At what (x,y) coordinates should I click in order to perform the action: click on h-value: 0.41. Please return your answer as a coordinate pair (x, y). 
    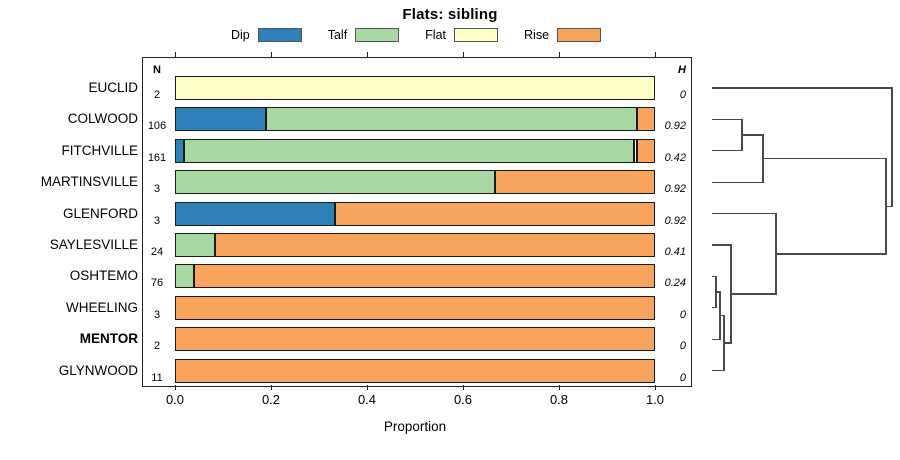
    Looking at the image, I should click on (675, 252).